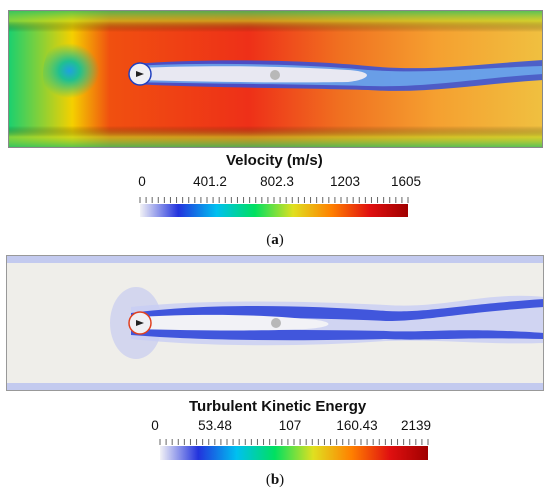  Describe the element at coordinates (268, 480) in the screenshot. I see `caption-b-open: (` at that location.